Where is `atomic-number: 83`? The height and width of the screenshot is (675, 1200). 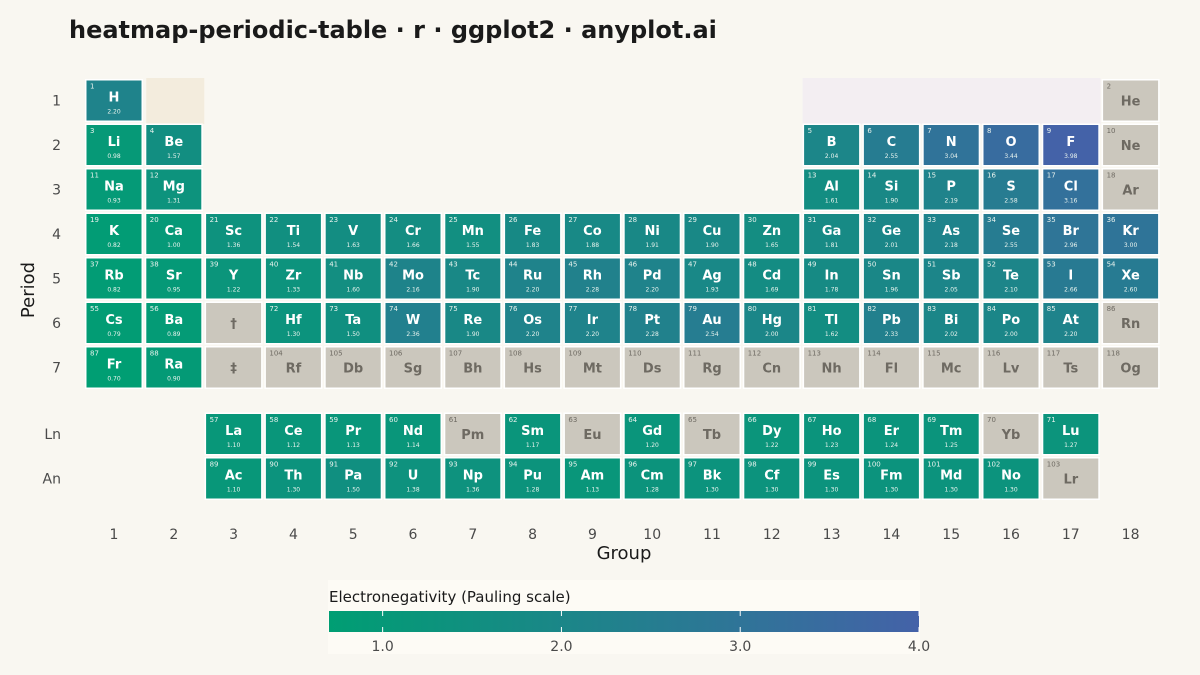
atomic-number: 83 is located at coordinates (931, 309).